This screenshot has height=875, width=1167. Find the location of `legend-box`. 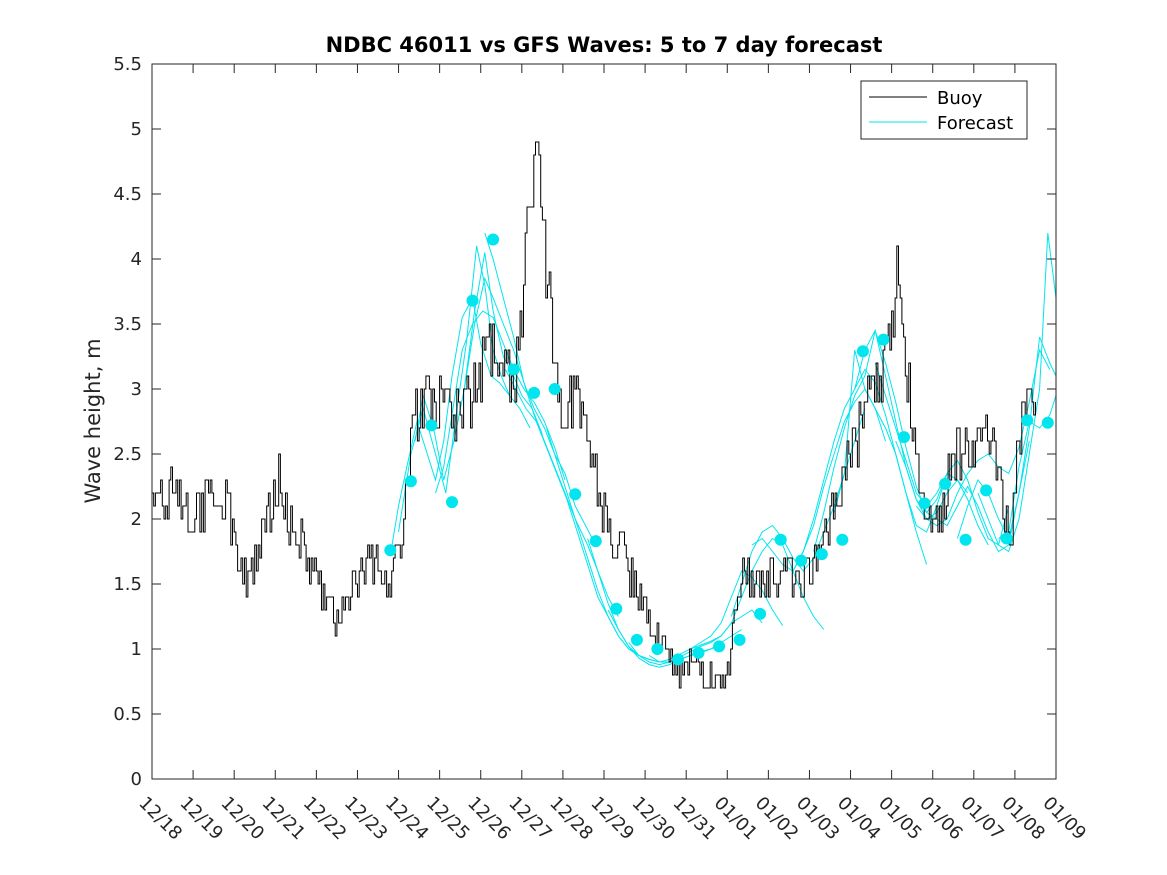

legend-box is located at coordinates (944, 110).